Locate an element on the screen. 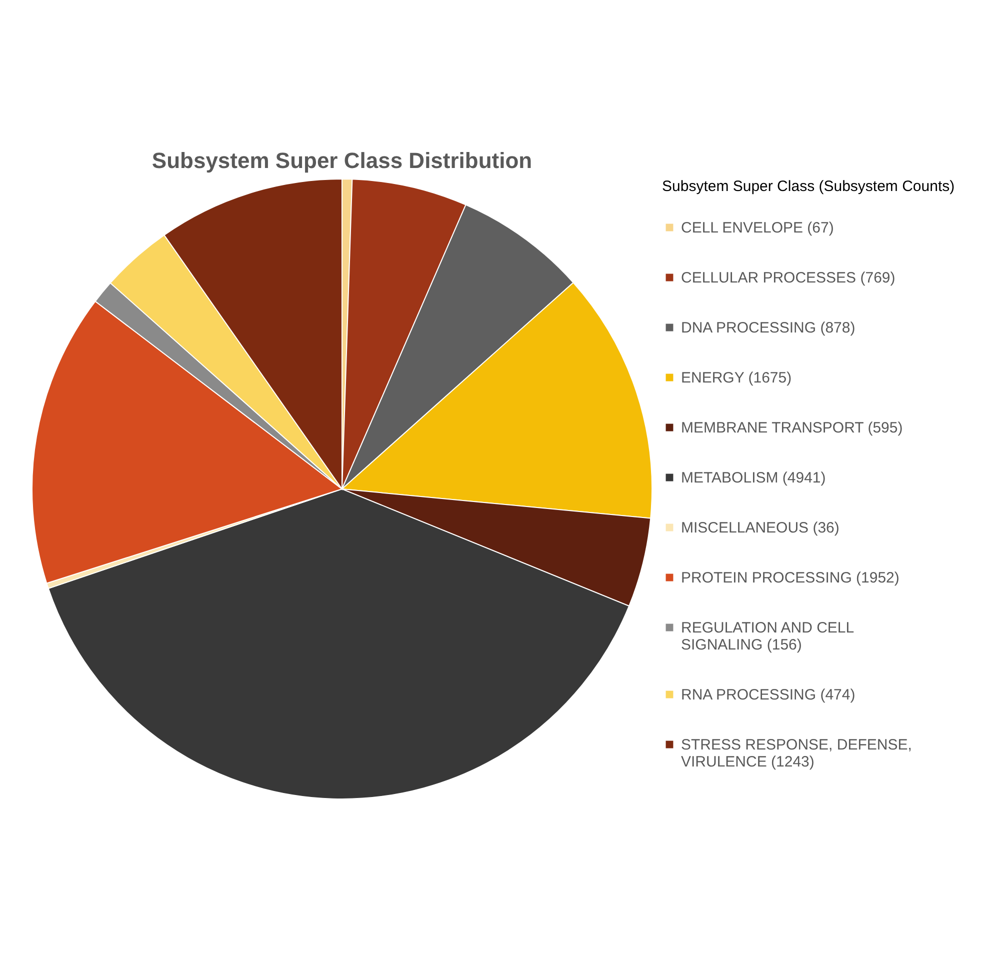 The height and width of the screenshot is (974, 997). legend-label: METABOLISM (4941) is located at coordinates (753, 478).